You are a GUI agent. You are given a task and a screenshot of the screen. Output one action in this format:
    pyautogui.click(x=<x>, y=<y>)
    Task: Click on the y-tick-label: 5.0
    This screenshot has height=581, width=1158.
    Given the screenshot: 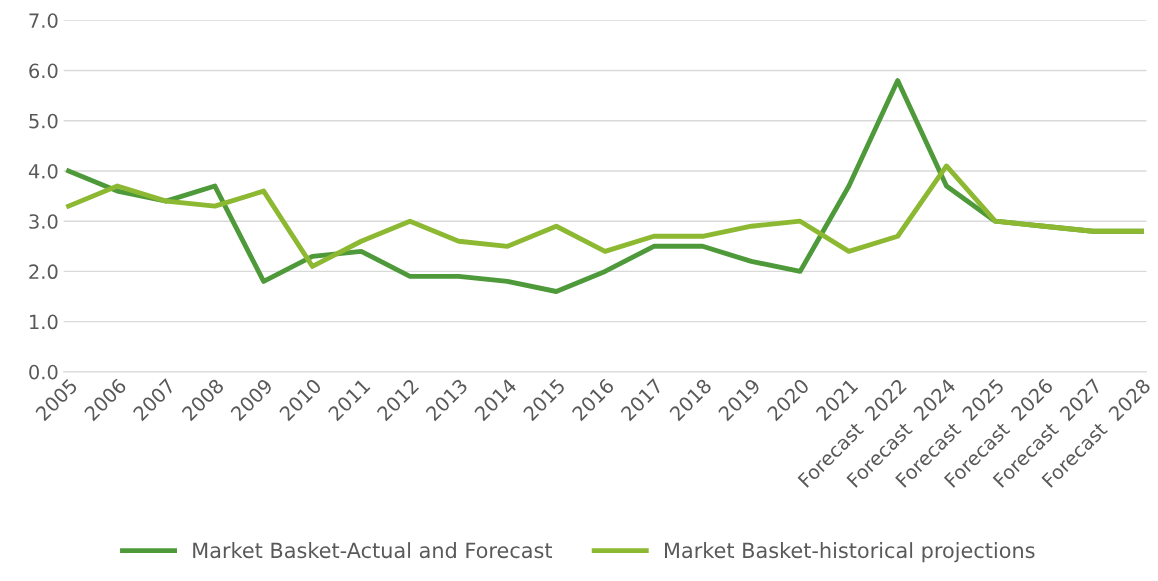 What is the action you would take?
    pyautogui.click(x=43, y=121)
    